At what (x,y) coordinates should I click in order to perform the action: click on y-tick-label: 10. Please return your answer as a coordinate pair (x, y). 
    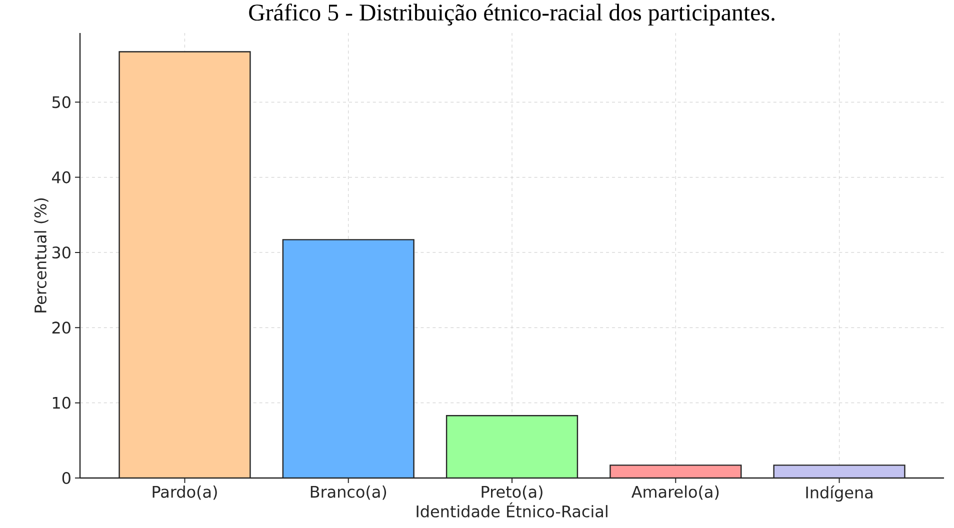
    Looking at the image, I should click on (61, 402).